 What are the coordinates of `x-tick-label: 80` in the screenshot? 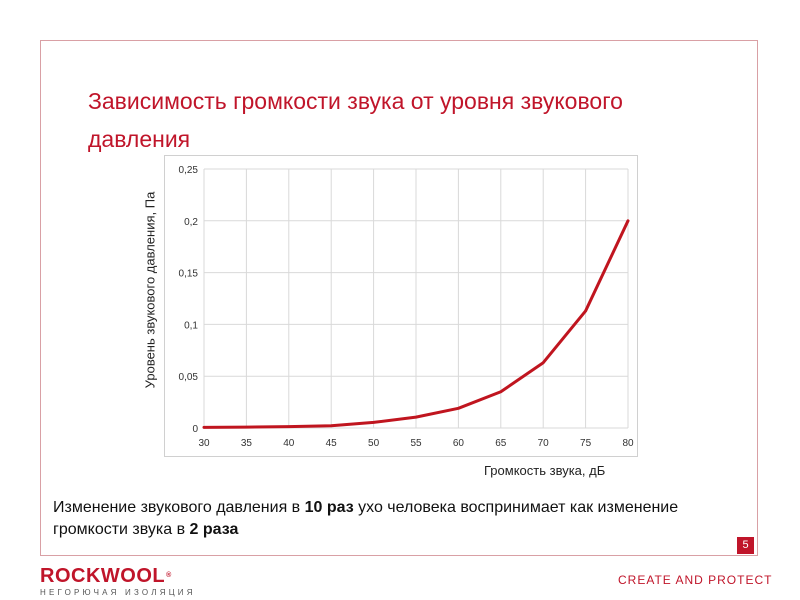 It's located at (628, 443).